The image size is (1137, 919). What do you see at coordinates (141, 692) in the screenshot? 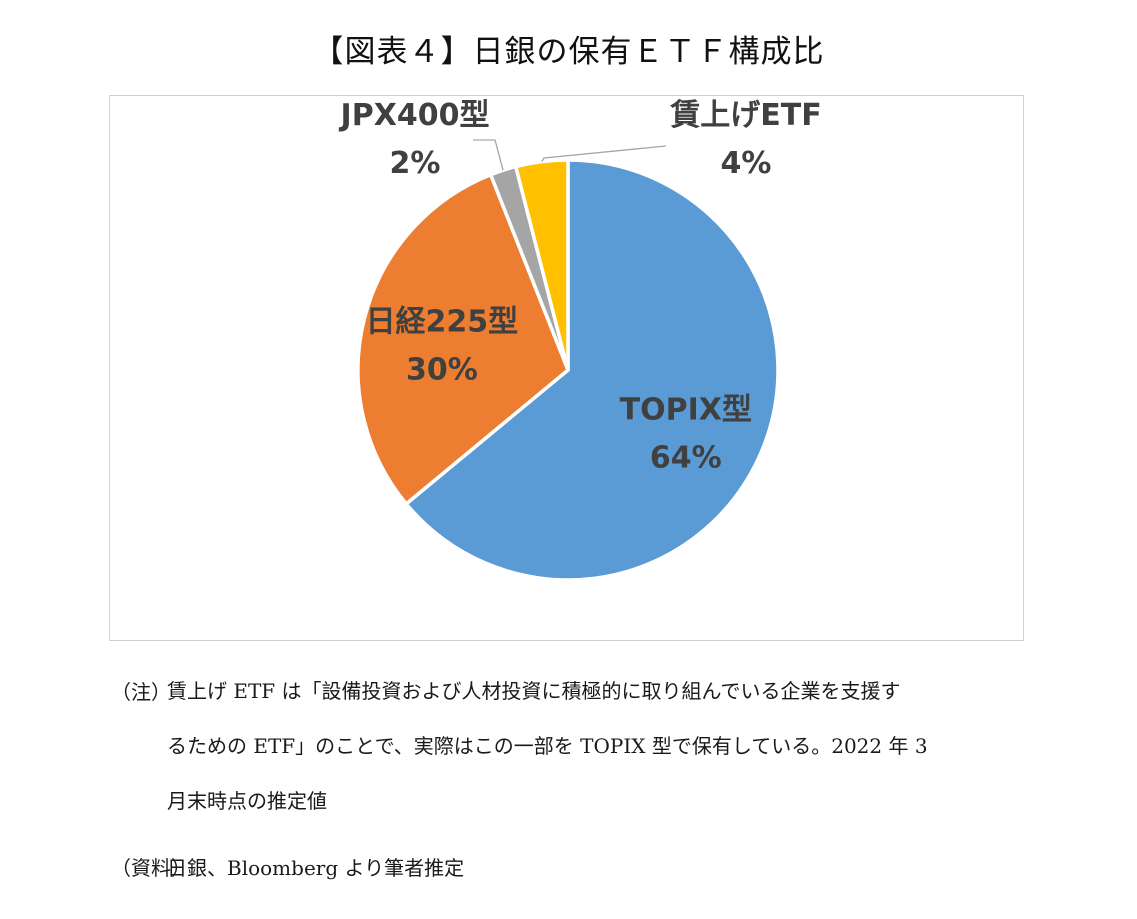
I see `note-tag: （注）` at bounding box center [141, 692].